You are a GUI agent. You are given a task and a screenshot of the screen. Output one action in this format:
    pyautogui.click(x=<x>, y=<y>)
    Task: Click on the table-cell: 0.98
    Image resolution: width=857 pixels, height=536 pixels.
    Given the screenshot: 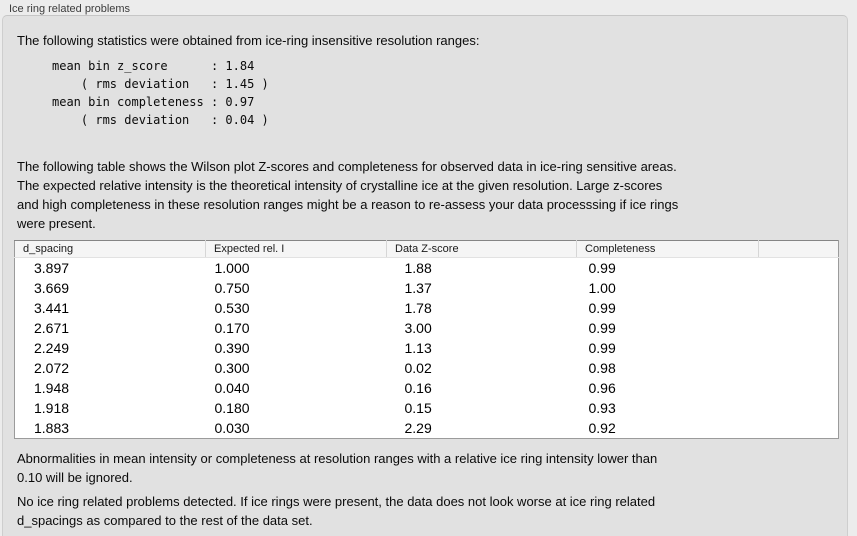 What is the action you would take?
    pyautogui.click(x=602, y=368)
    